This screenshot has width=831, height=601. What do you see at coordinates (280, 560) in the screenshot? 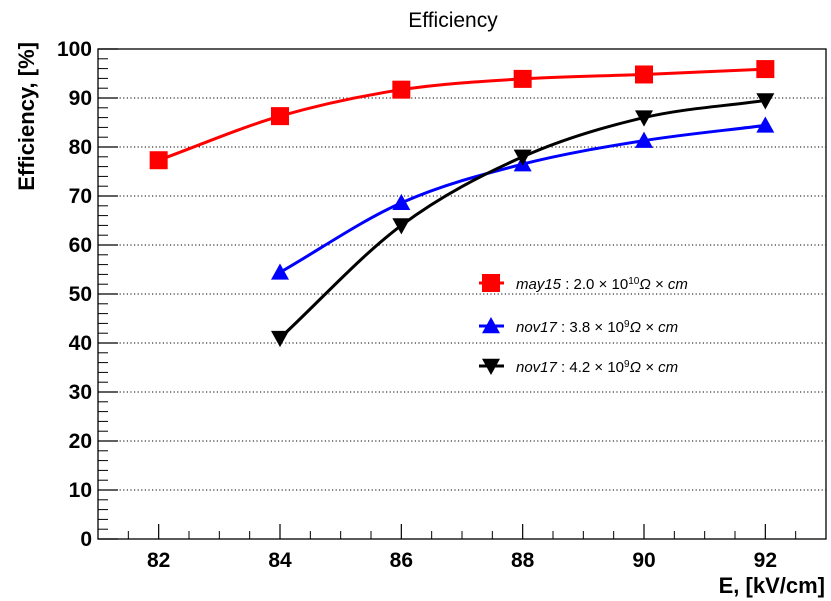
I see `x-tick-label: 84` at bounding box center [280, 560].